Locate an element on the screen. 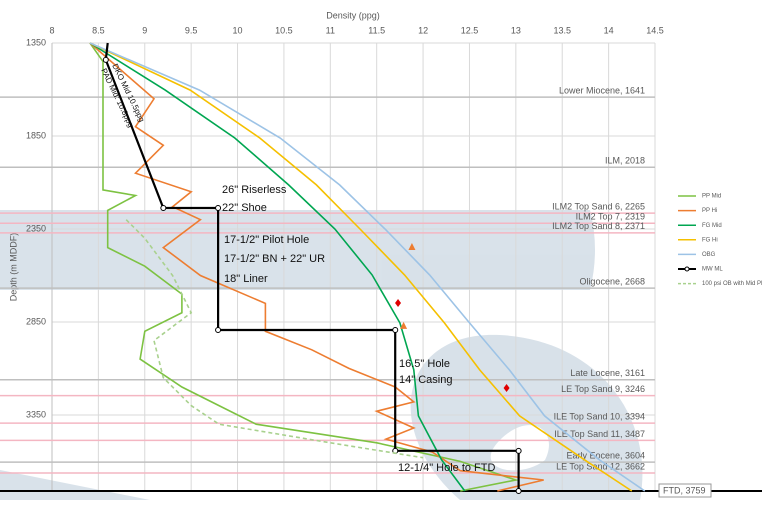 The image size is (762, 505). formation-top-label: ILE Top Sand 11, 3487 is located at coordinates (599, 434).